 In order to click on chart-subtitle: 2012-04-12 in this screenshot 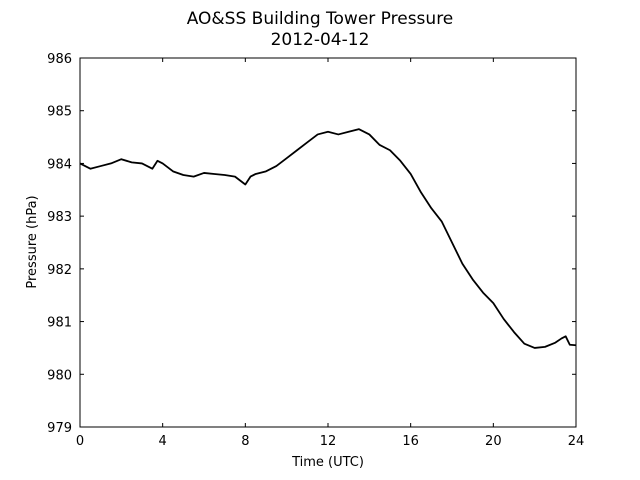, I will do `click(320, 40)`.